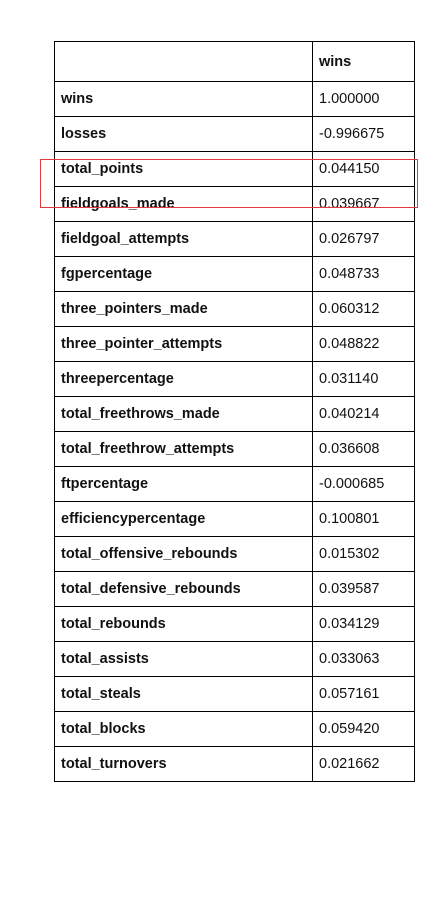 This screenshot has width=447, height=909. Describe the element at coordinates (183, 659) in the screenshot. I see `row-label: total_assists` at that location.